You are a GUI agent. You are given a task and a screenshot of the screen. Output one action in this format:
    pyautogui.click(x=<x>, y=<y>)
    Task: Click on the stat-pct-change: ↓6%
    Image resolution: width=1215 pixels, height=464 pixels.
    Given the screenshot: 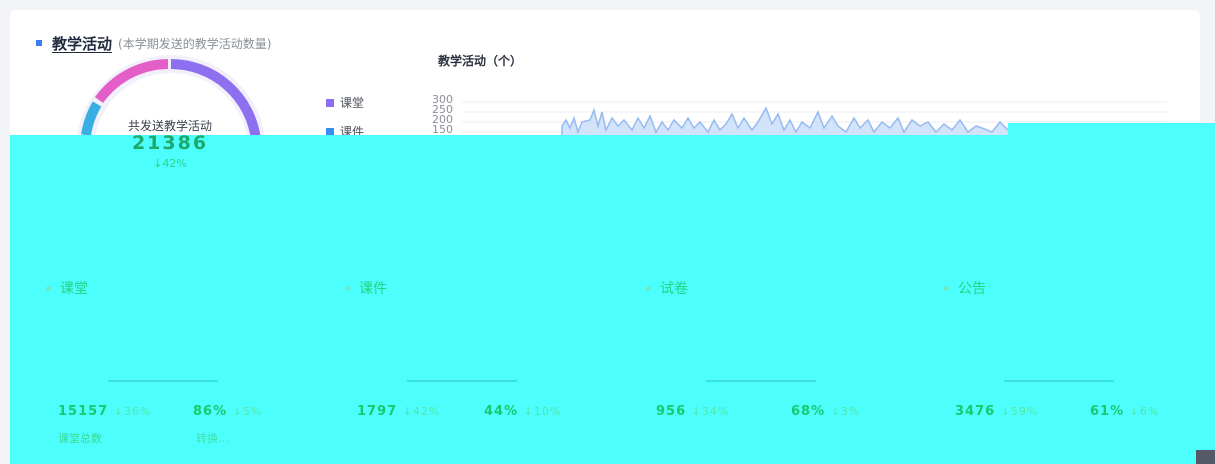 What is the action you would take?
    pyautogui.click(x=1144, y=411)
    